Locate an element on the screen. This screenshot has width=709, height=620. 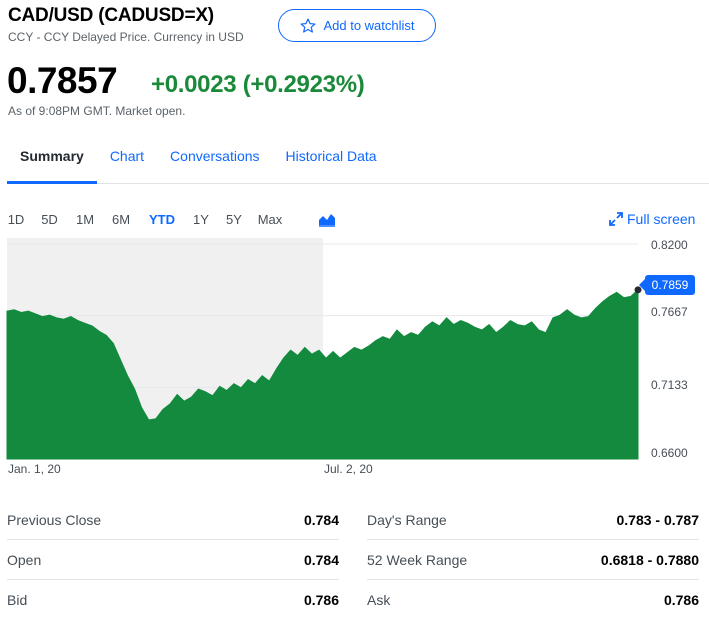
tab-chart: Chart is located at coordinates (127, 156).